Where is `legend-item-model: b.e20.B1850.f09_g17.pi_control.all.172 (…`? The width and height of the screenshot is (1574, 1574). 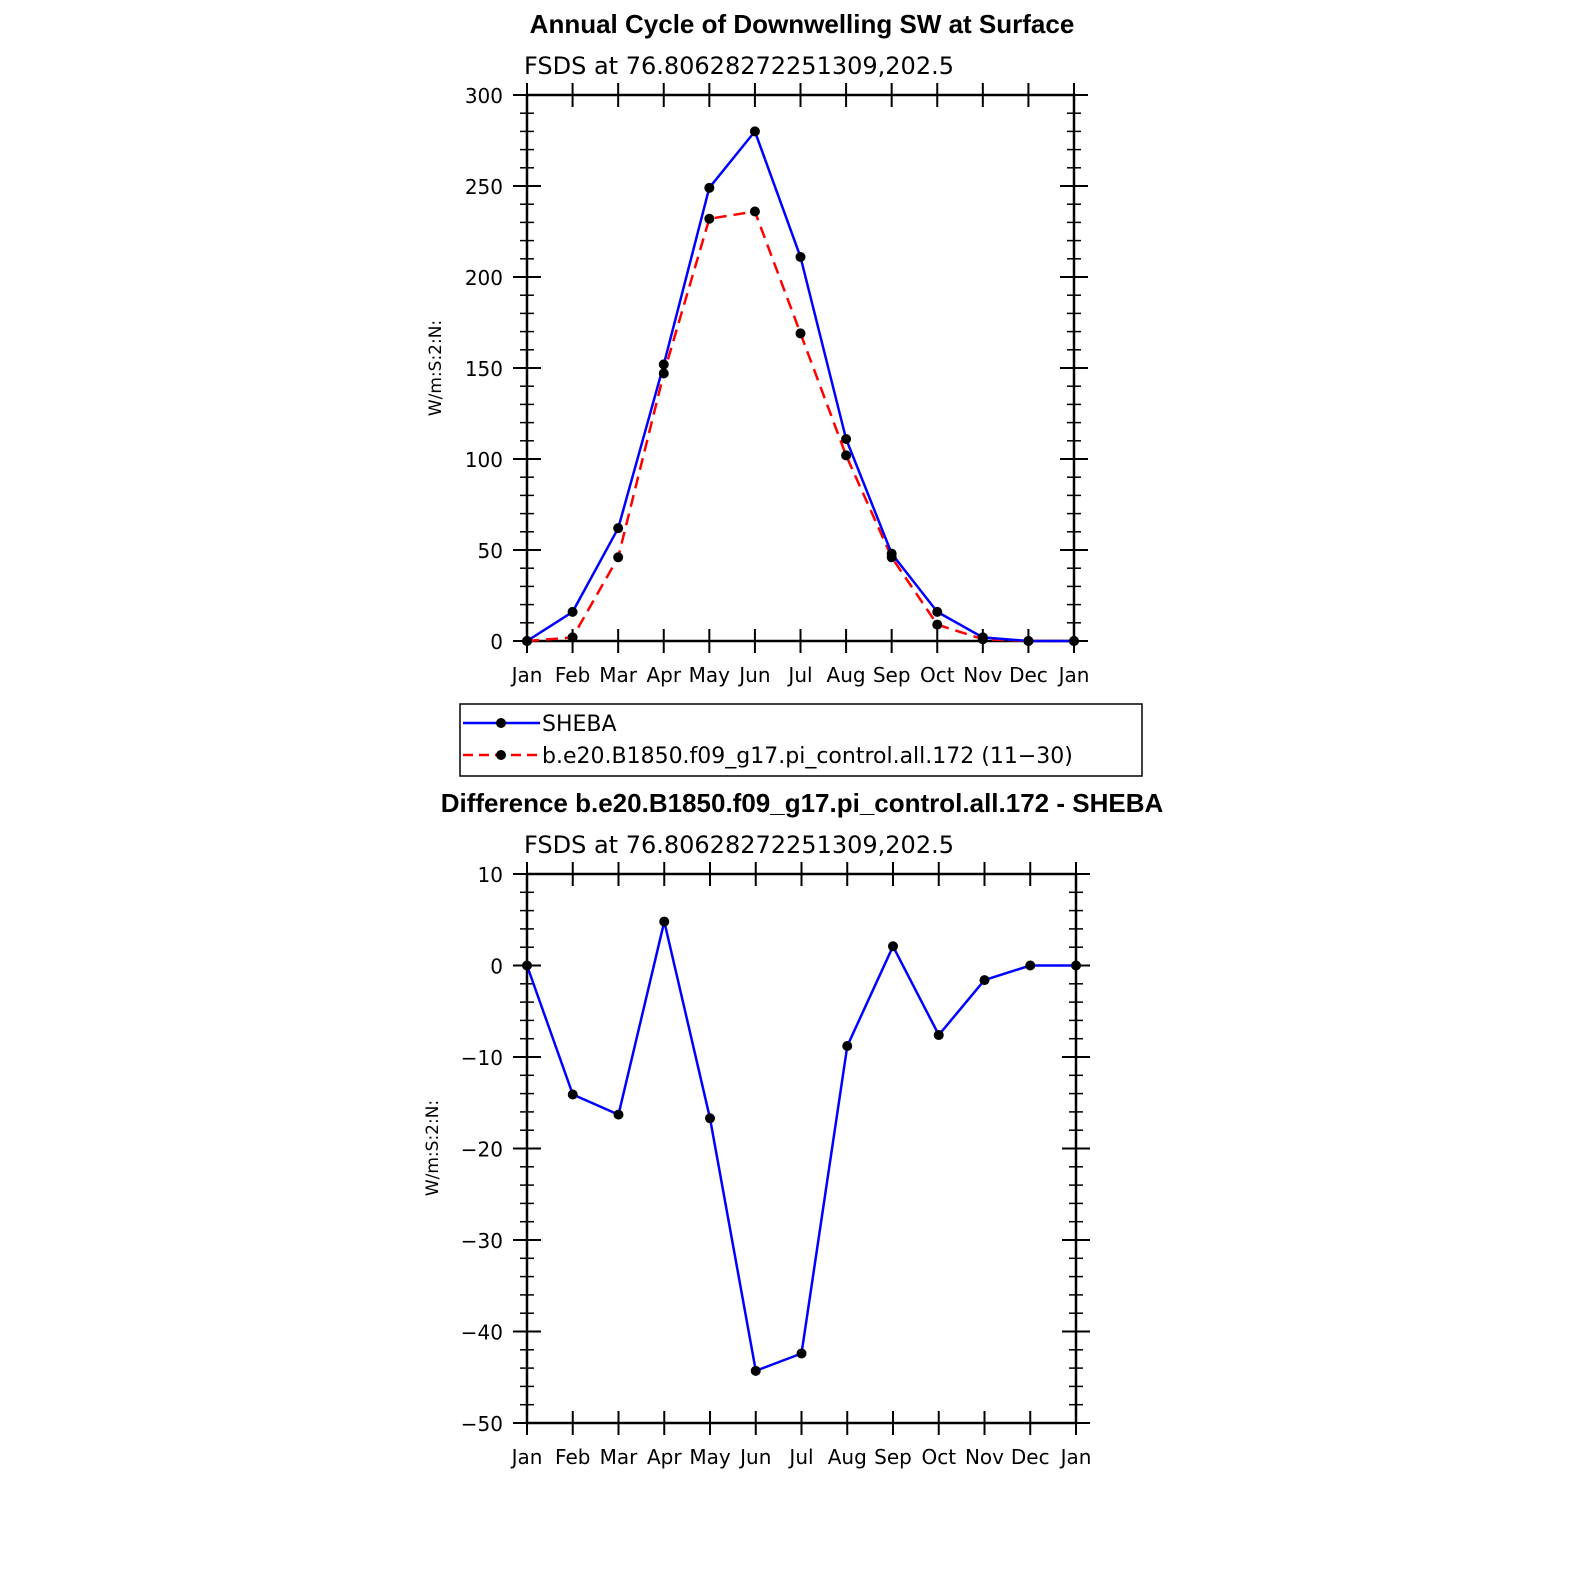
legend-item-model: b.e20.B1850.f09_g17.pi_control.all.172 (… is located at coordinates (768, 756).